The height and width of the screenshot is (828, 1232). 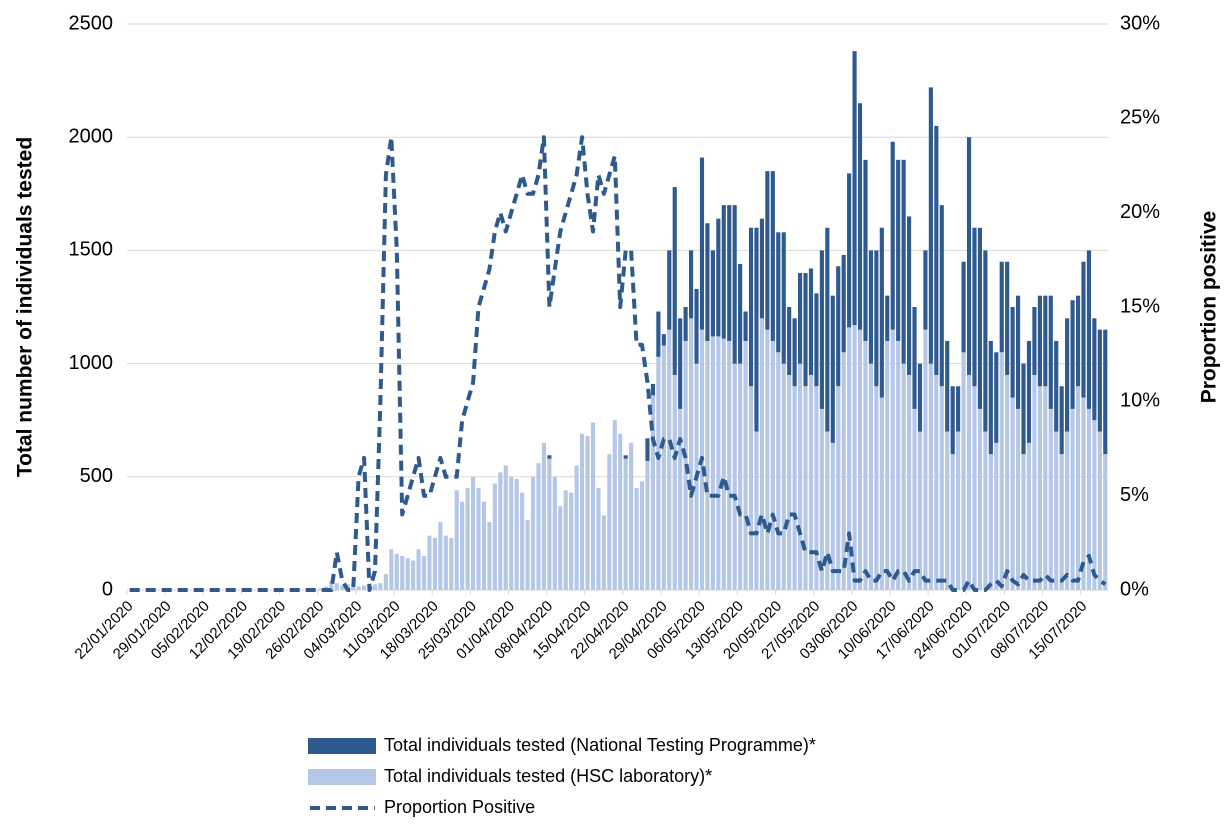 I want to click on y2-tick-label: 0%, so click(x=1134, y=589).